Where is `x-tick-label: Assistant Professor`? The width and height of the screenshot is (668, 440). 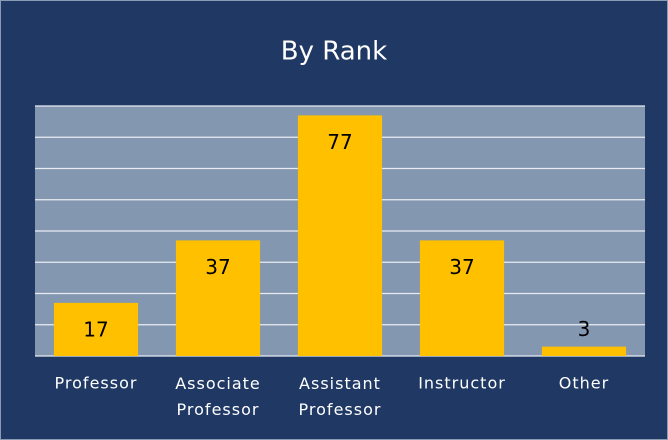
x-tick-label: Assistant Professor is located at coordinates (340, 396).